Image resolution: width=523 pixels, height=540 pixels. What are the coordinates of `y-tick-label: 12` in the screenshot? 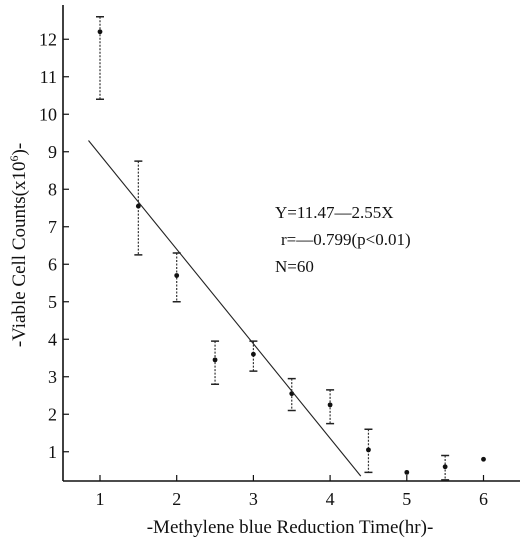 It's located at (48, 39).